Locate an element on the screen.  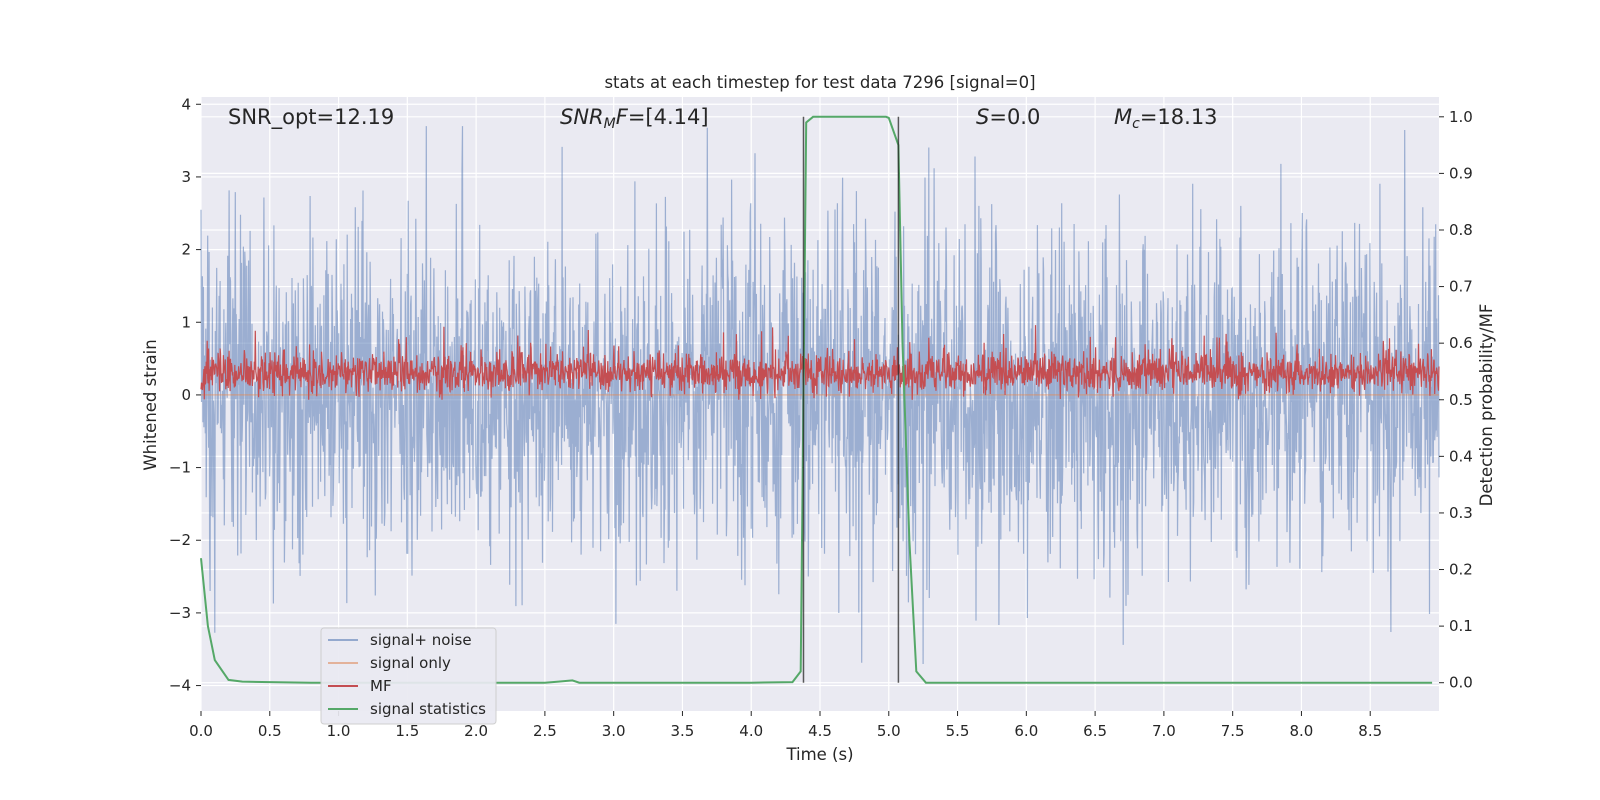
annotation-snr-opt: SNR_opt=12.19 is located at coordinates (311, 117).